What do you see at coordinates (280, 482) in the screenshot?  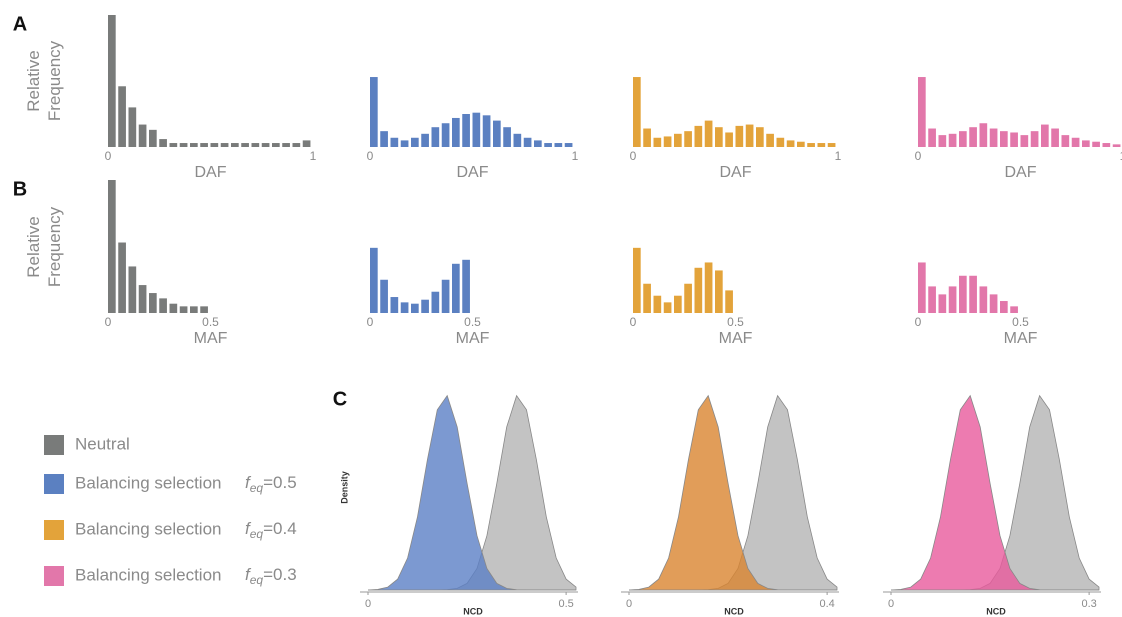 I see `param-value: =0.5` at bounding box center [280, 482].